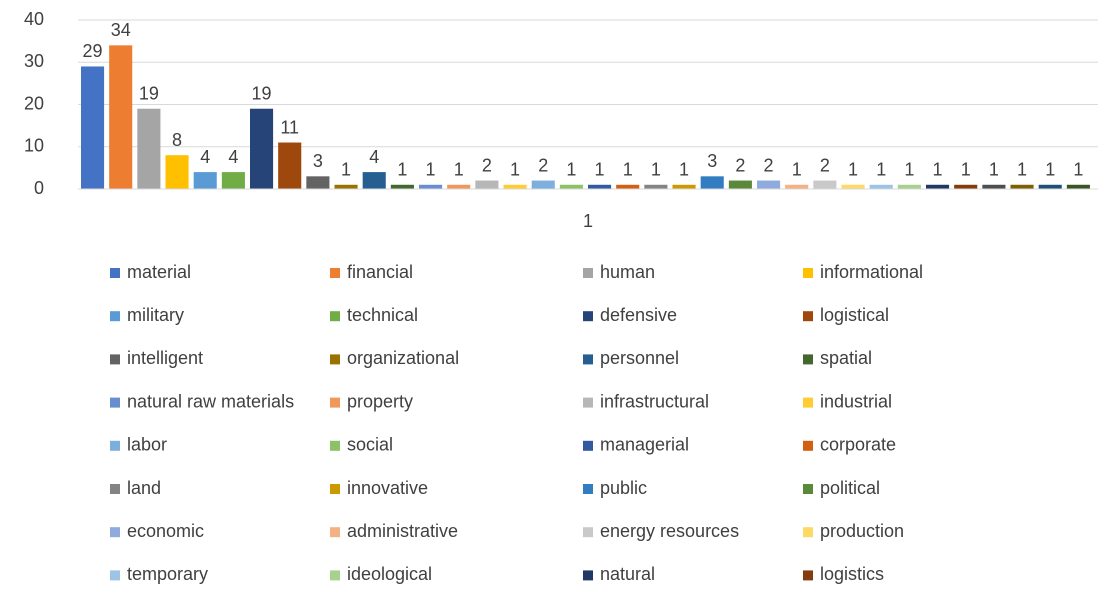 The height and width of the screenshot is (604, 1111). Describe the element at coordinates (165, 531) in the screenshot. I see `legend-label: economic` at that location.